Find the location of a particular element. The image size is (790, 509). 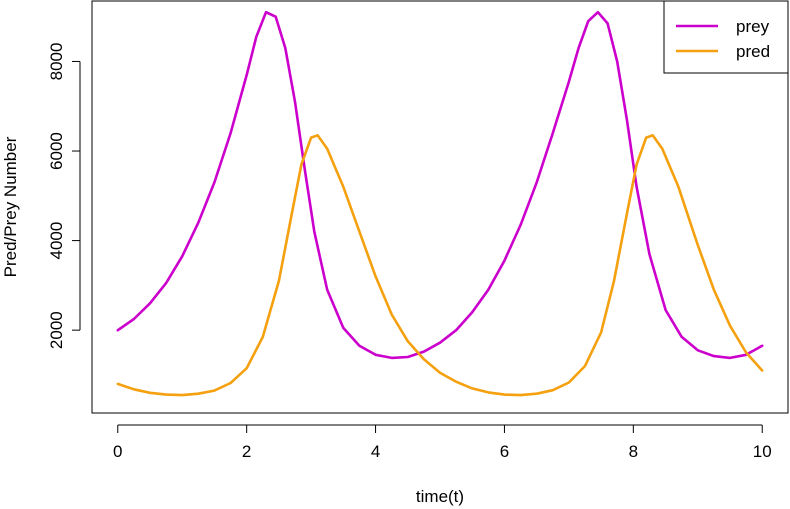

x-axis: 0 2 4 6 8 10 is located at coordinates (442, 442).